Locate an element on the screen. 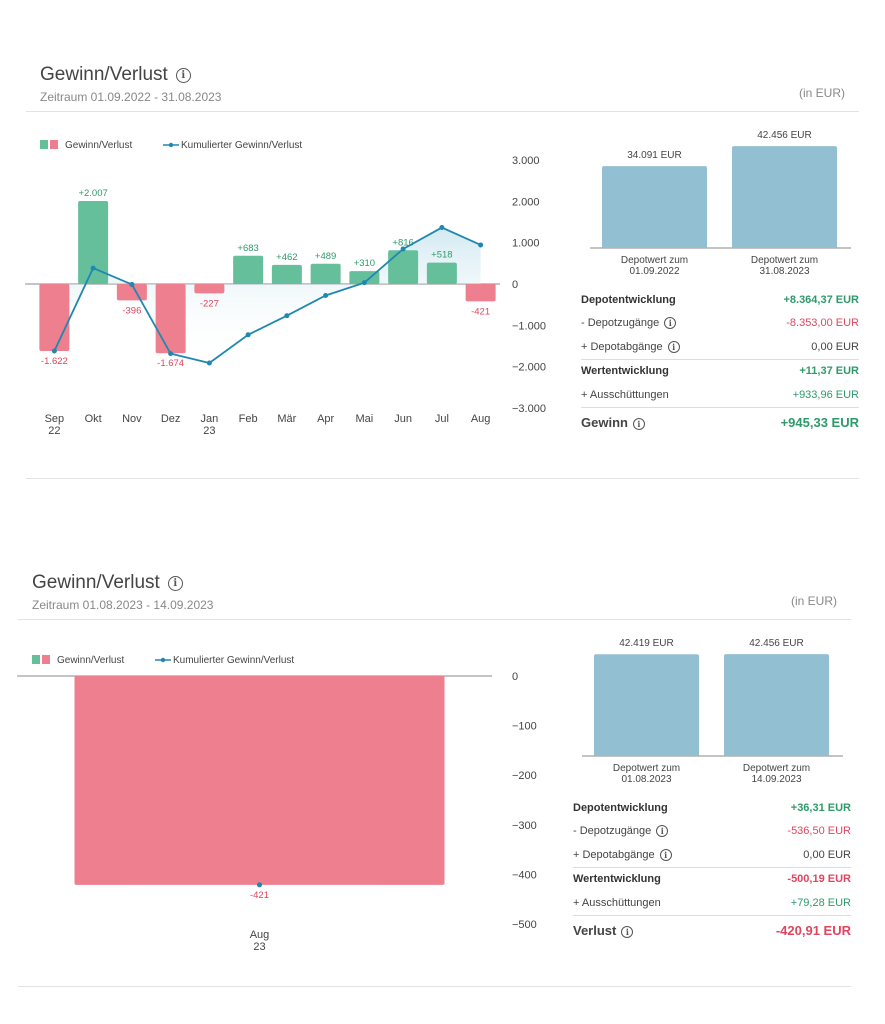  x-tick-label-11: Aug is located at coordinates (481, 419).